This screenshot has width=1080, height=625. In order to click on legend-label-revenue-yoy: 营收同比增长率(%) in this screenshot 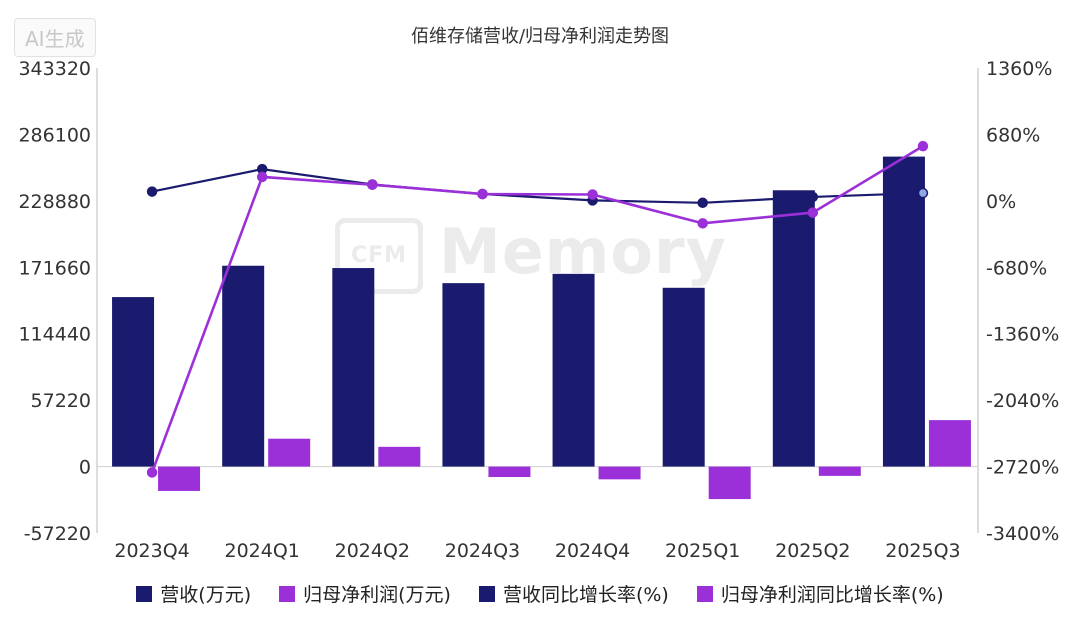, I will do `click(585, 595)`.